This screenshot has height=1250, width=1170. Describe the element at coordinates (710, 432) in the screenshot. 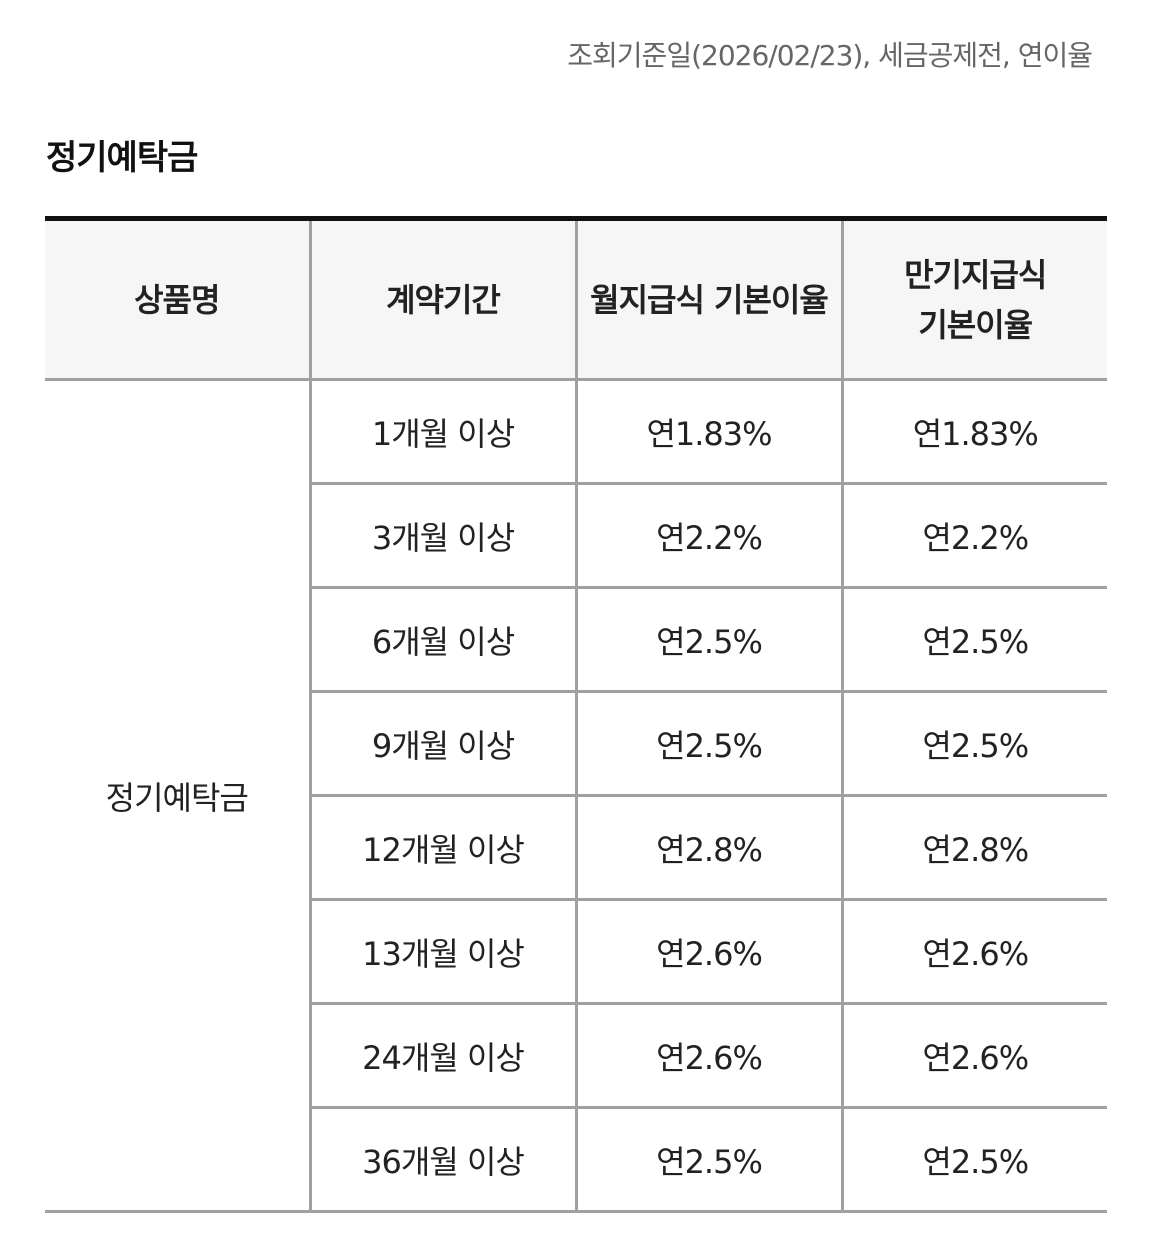

I see `monthly-rate-cell: 연1.83%` at that location.